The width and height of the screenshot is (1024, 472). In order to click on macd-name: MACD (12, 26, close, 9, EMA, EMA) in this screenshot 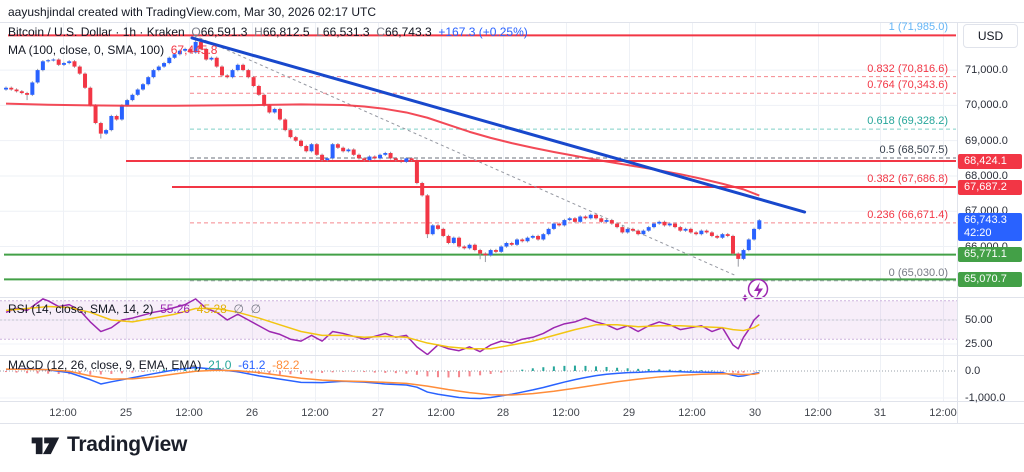, I will do `click(105, 365)`.